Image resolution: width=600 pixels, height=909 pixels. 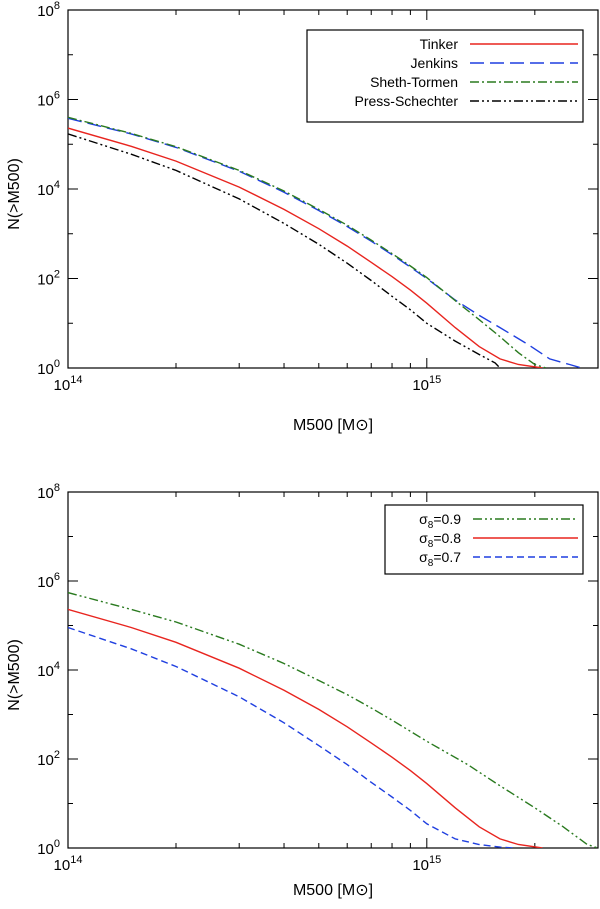 I want to click on legend-label: Jenkins, so click(x=434, y=63).